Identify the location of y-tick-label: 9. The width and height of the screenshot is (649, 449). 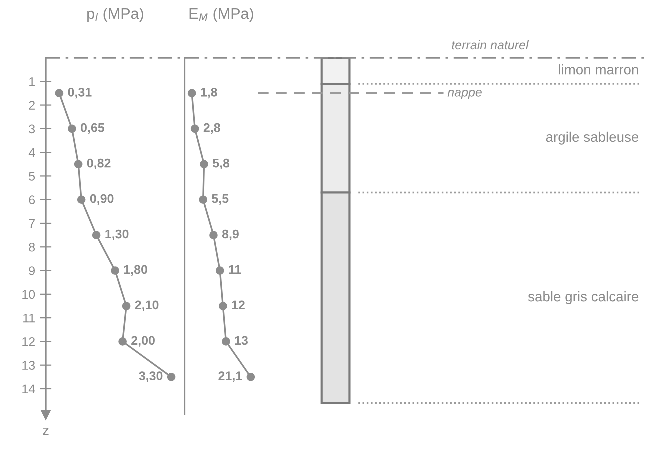
(32, 271).